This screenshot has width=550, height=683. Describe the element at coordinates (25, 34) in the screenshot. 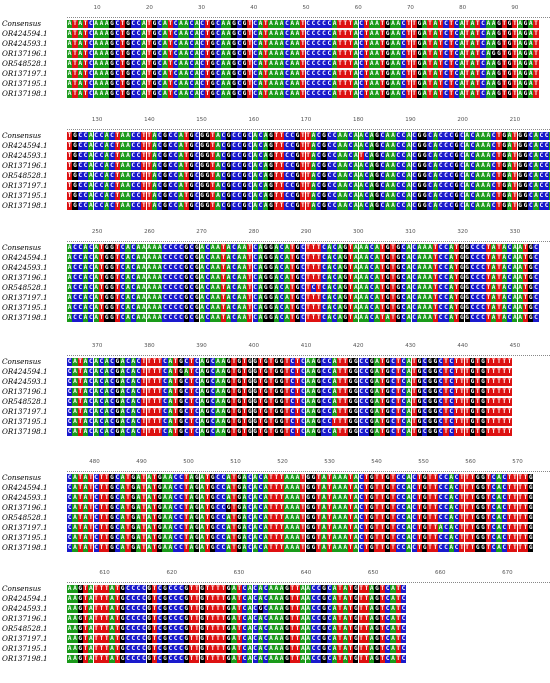

I see `sequence-name-label: OR424594.1` at that location.